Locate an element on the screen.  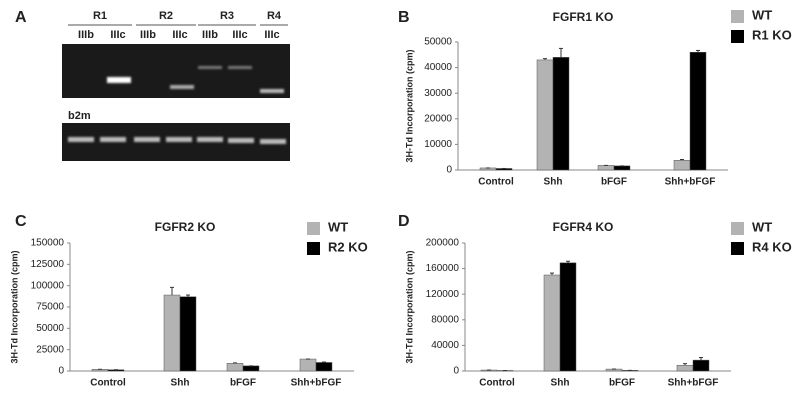
y-tick-label: 75000 is located at coordinates (50, 307).